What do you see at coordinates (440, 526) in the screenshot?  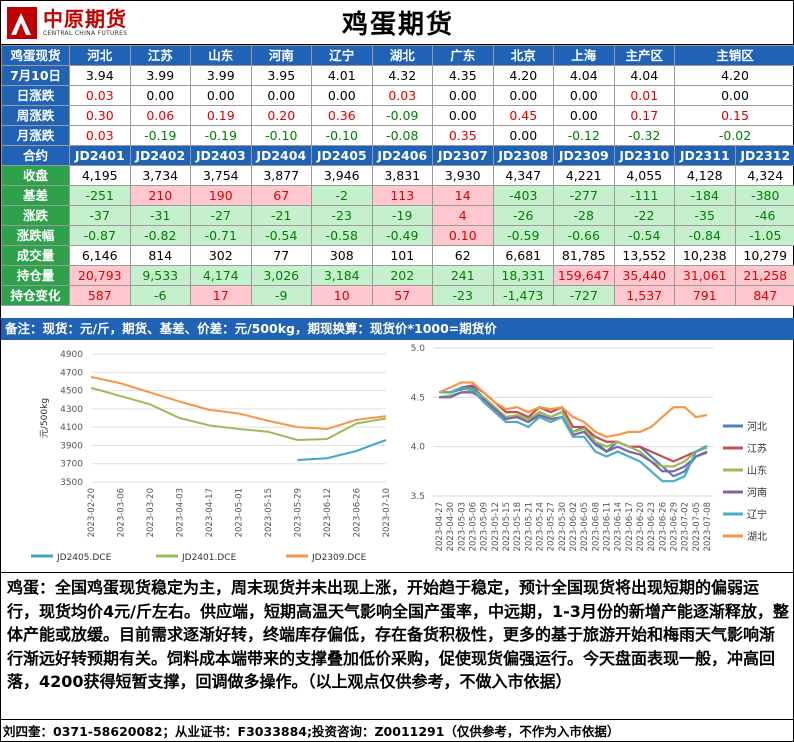 I see `x-tick-label: 2023-04-27` at bounding box center [440, 526].